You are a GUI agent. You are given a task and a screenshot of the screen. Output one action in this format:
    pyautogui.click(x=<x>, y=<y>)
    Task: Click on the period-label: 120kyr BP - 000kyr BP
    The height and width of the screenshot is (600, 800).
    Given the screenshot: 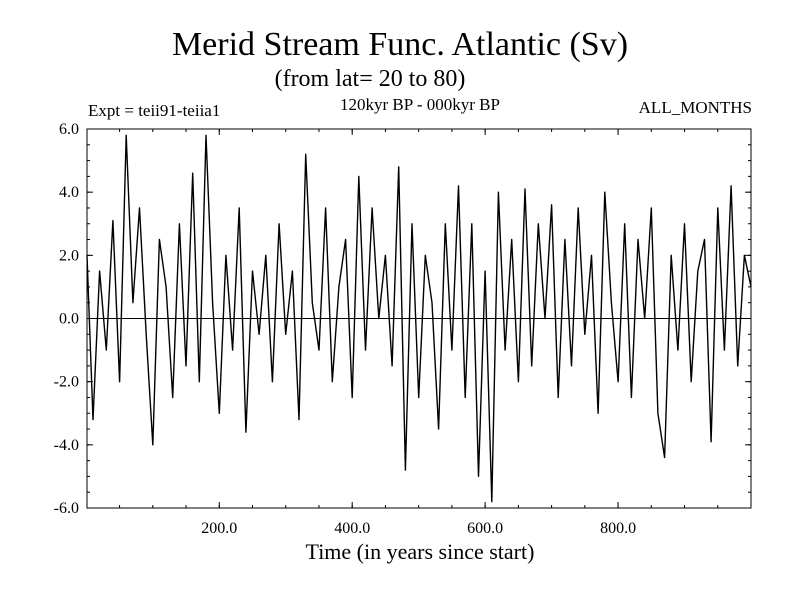 What is the action you would take?
    pyautogui.click(x=420, y=104)
    